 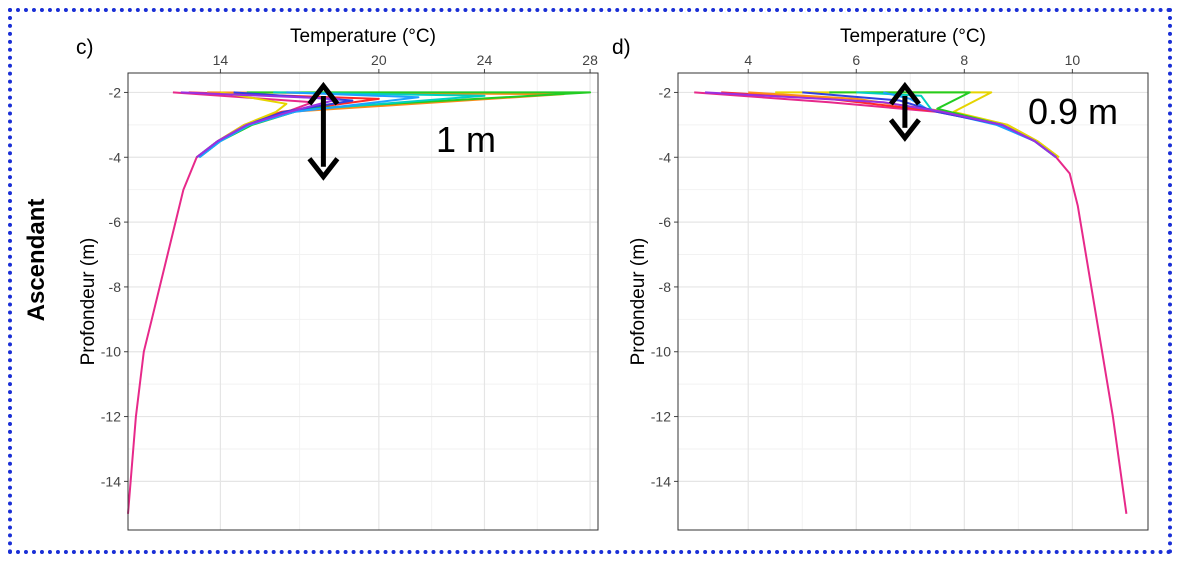 What do you see at coordinates (485, 60) in the screenshot?
I see `x-tick-label: 24` at bounding box center [485, 60].